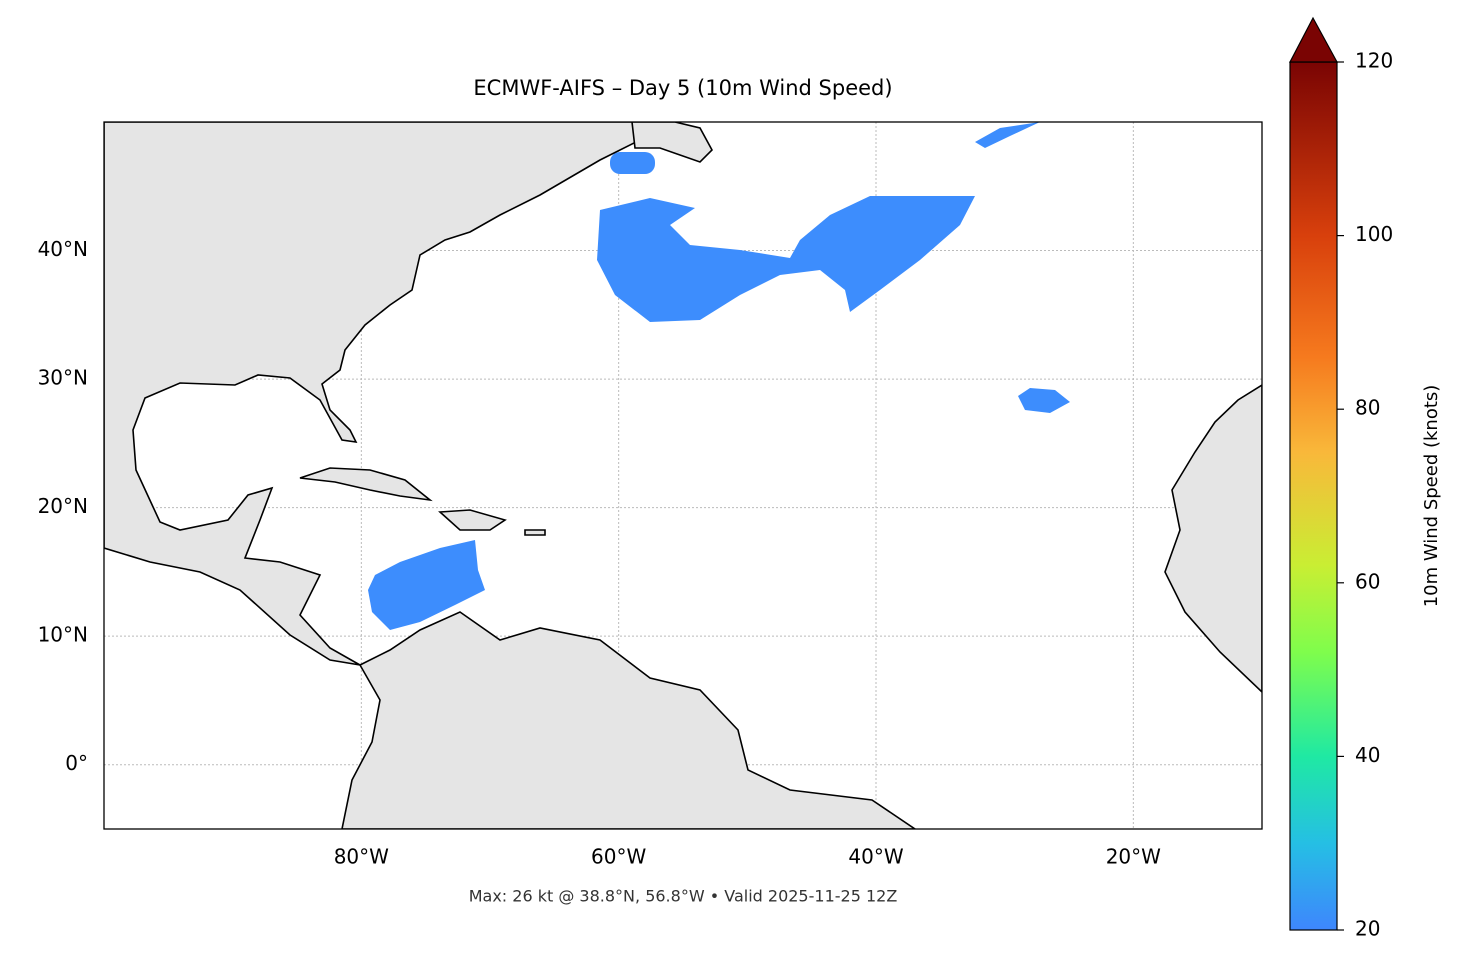 The width and height of the screenshot is (1466, 969). I want to click on x-tick-label: 60°W, so click(618, 857).